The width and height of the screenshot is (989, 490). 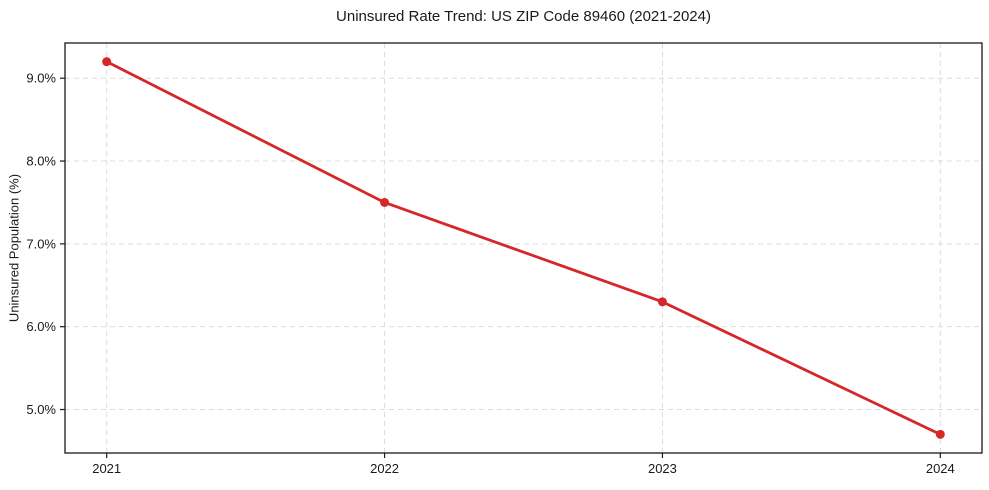 What do you see at coordinates (41, 243) in the screenshot?
I see `y-tick-label: 7.0%` at bounding box center [41, 243].